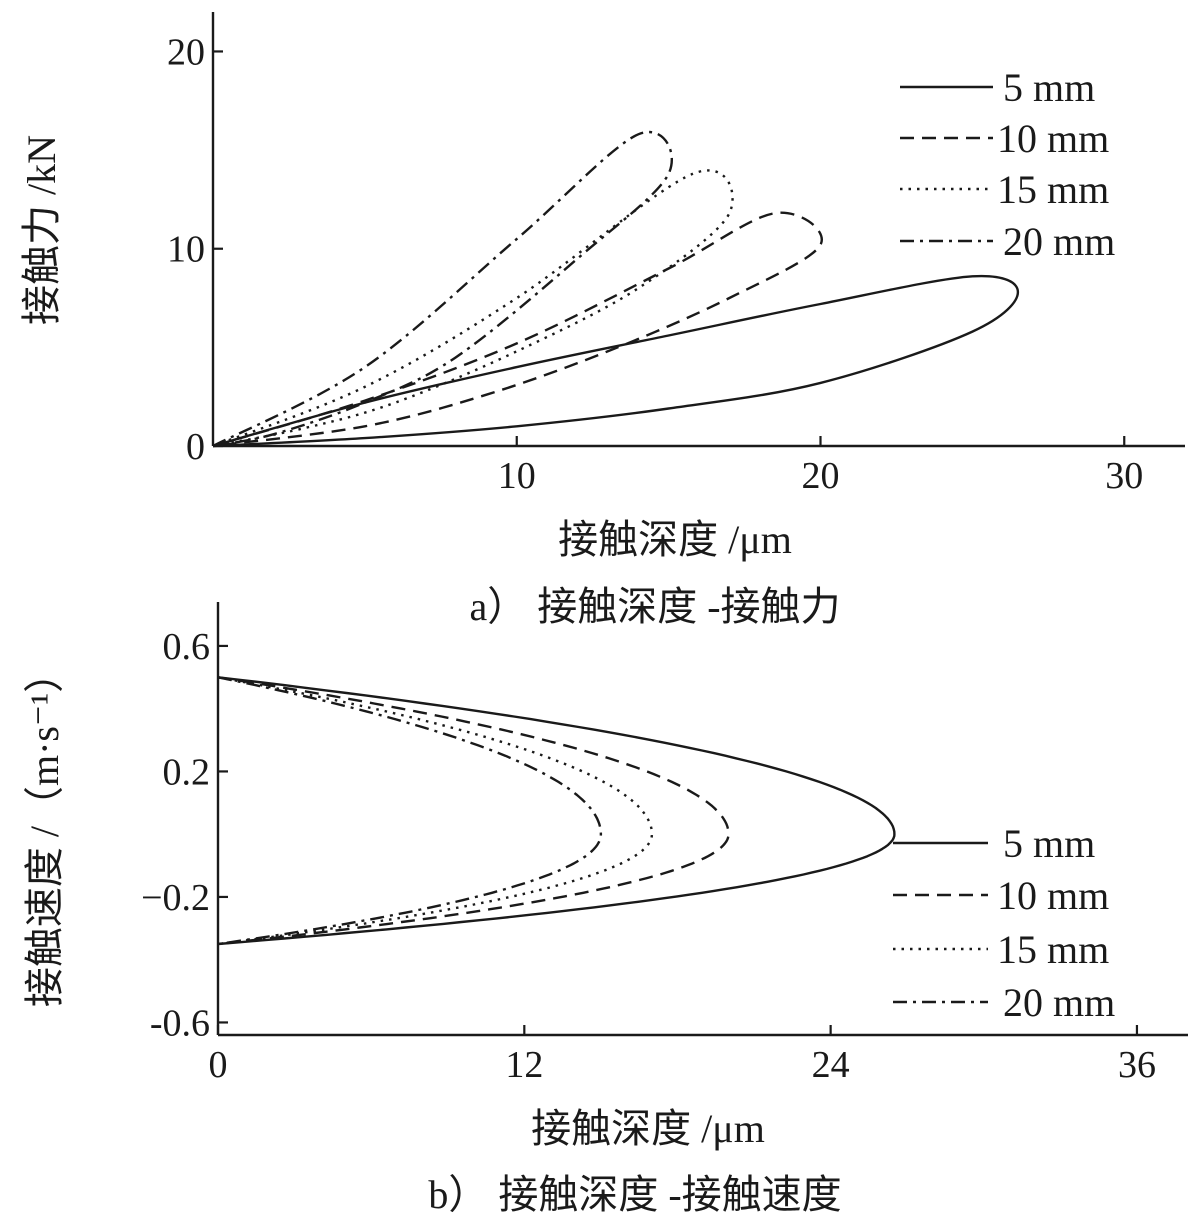  Describe the element at coordinates (175, 898) in the screenshot. I see `y-tick-label: −0.2` at that location.